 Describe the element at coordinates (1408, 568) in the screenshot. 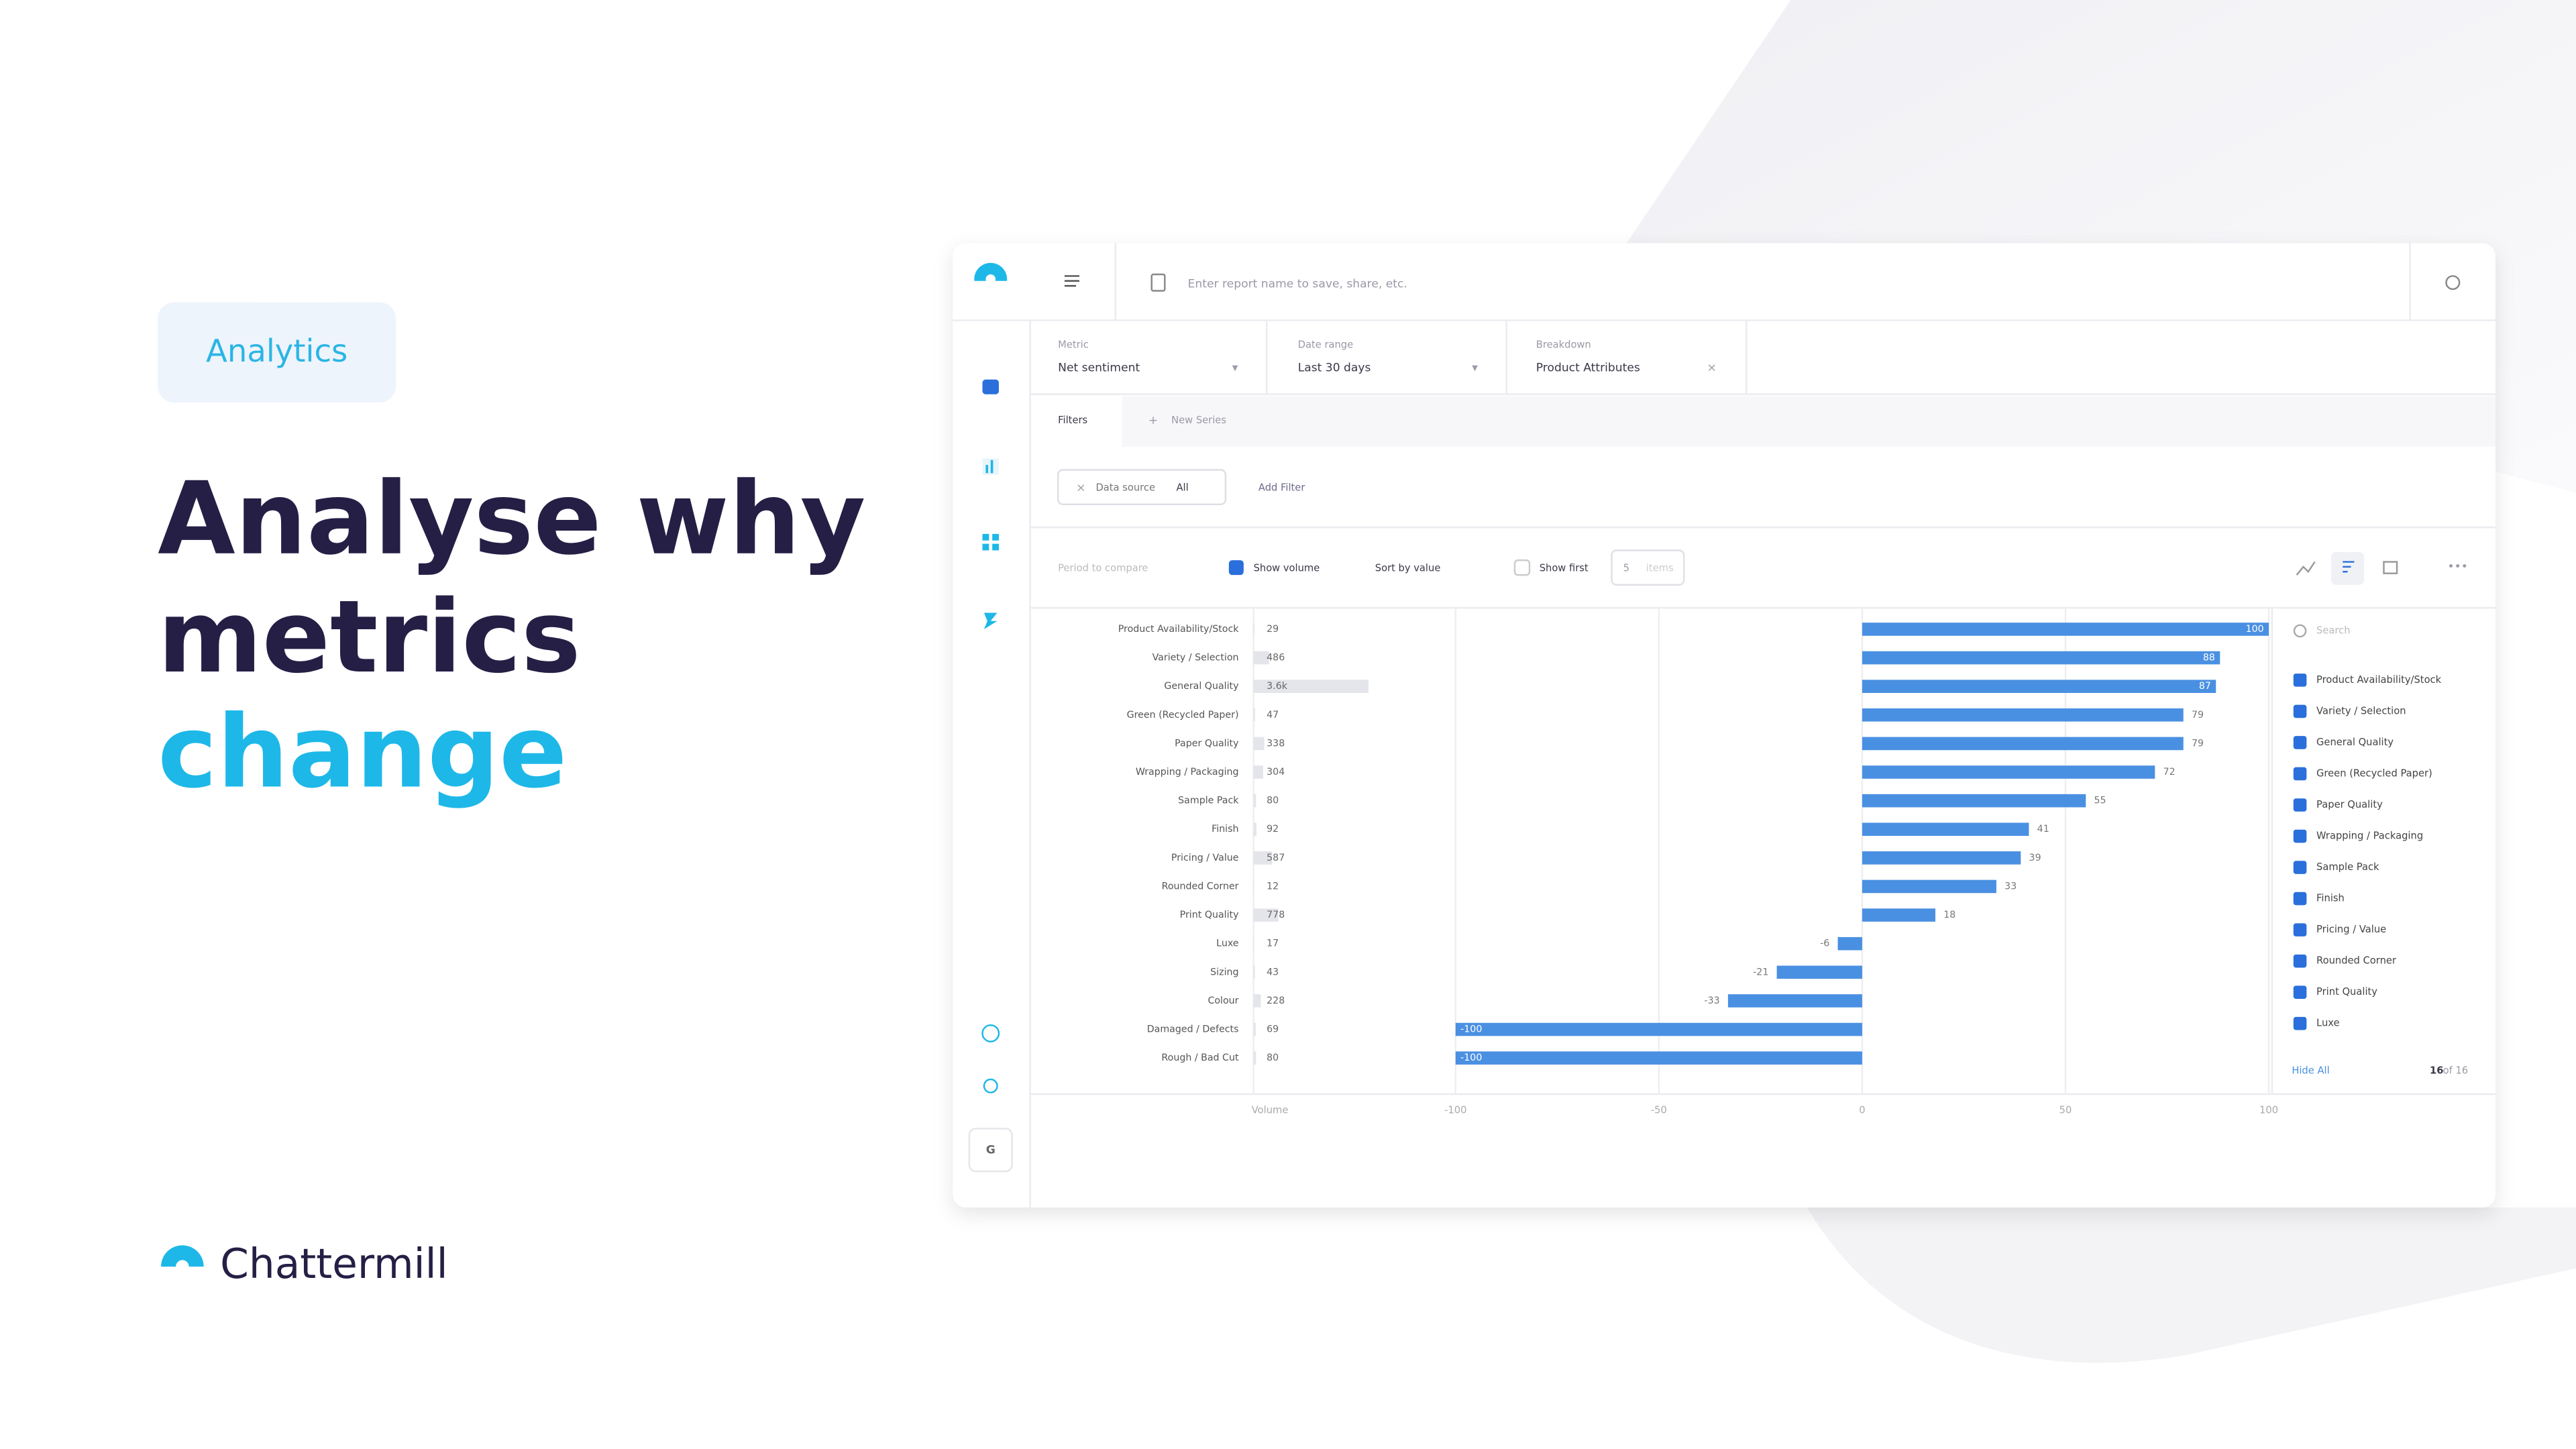

I see `sort-select: Sort by value` at that location.